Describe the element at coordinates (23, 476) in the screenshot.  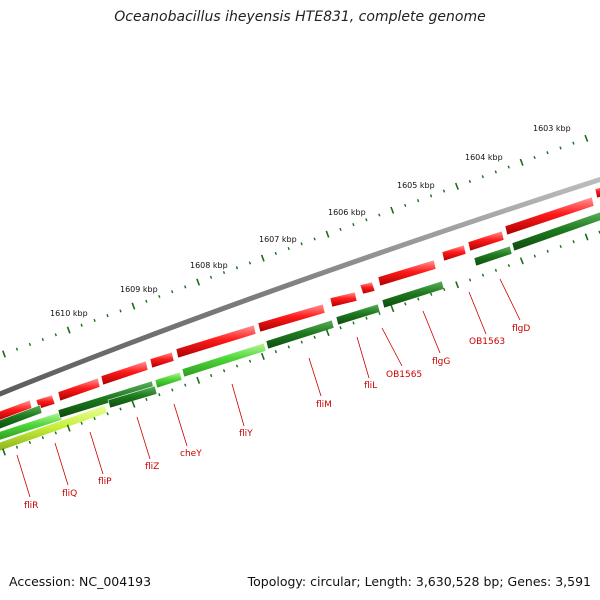
I see `leader-fliR` at that location.